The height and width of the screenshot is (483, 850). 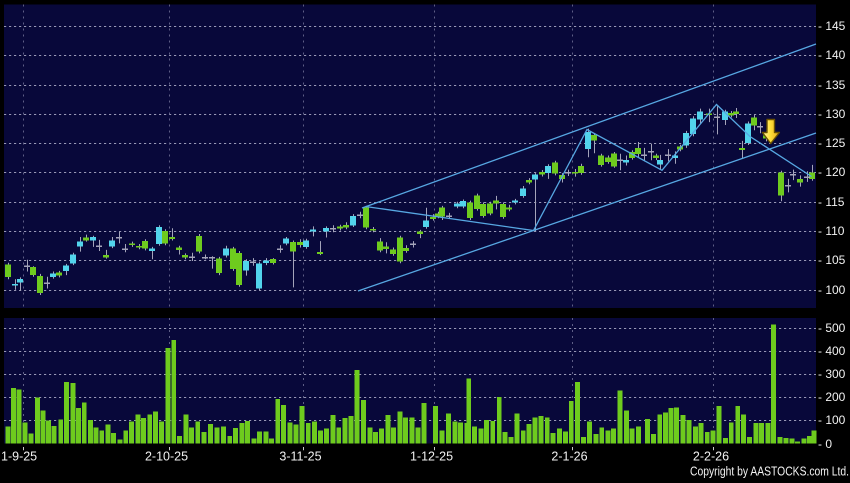 What do you see at coordinates (832, 26) in the screenshot?
I see `svg-text: - 145` at bounding box center [832, 26].